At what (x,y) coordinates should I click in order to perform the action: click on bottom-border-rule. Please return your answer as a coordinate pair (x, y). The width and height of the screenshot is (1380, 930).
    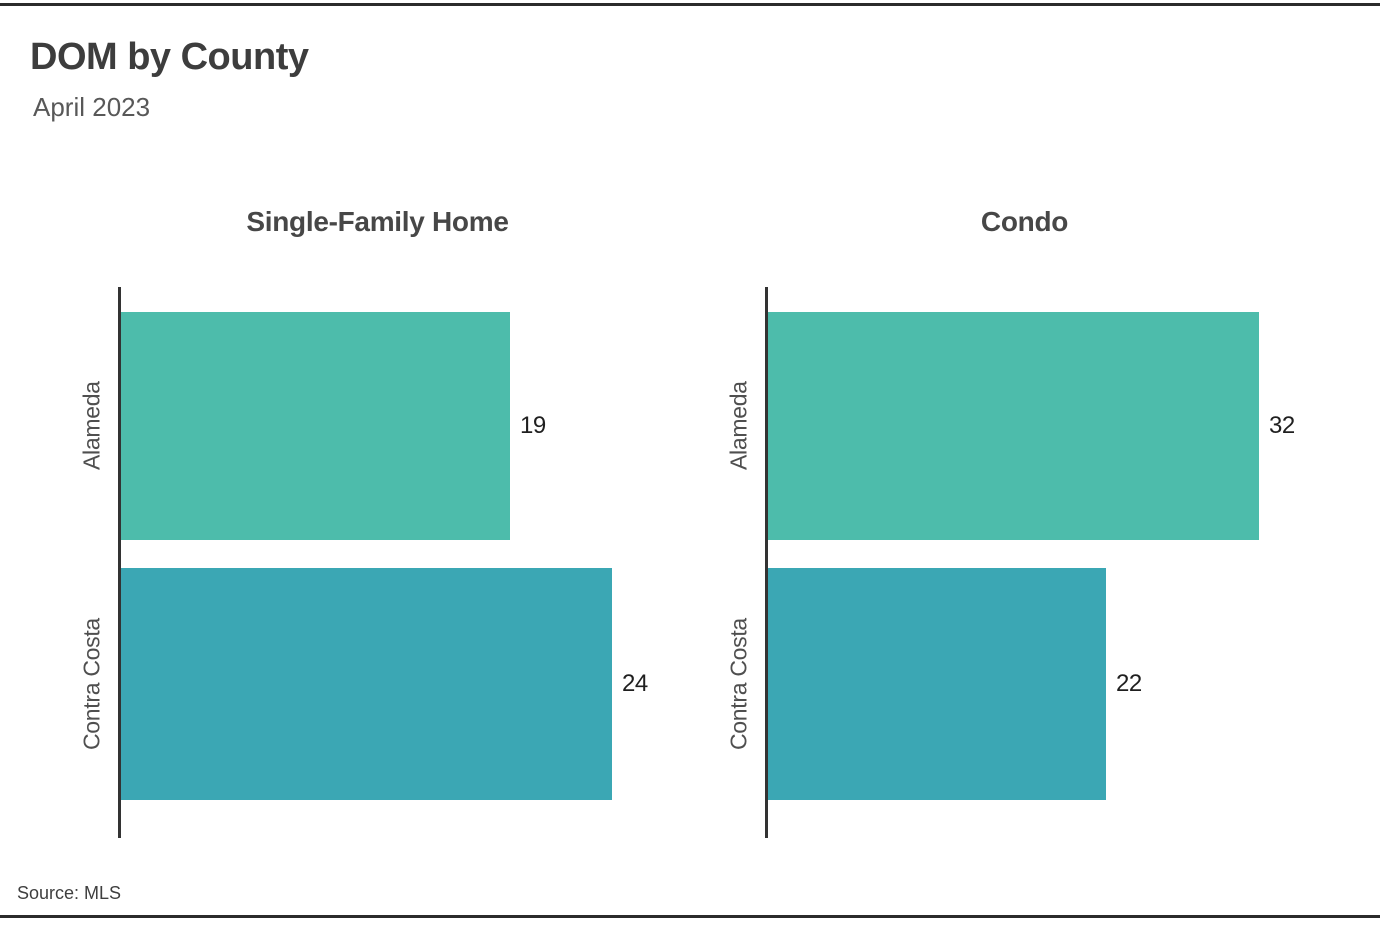
    Looking at the image, I should click on (690, 916).